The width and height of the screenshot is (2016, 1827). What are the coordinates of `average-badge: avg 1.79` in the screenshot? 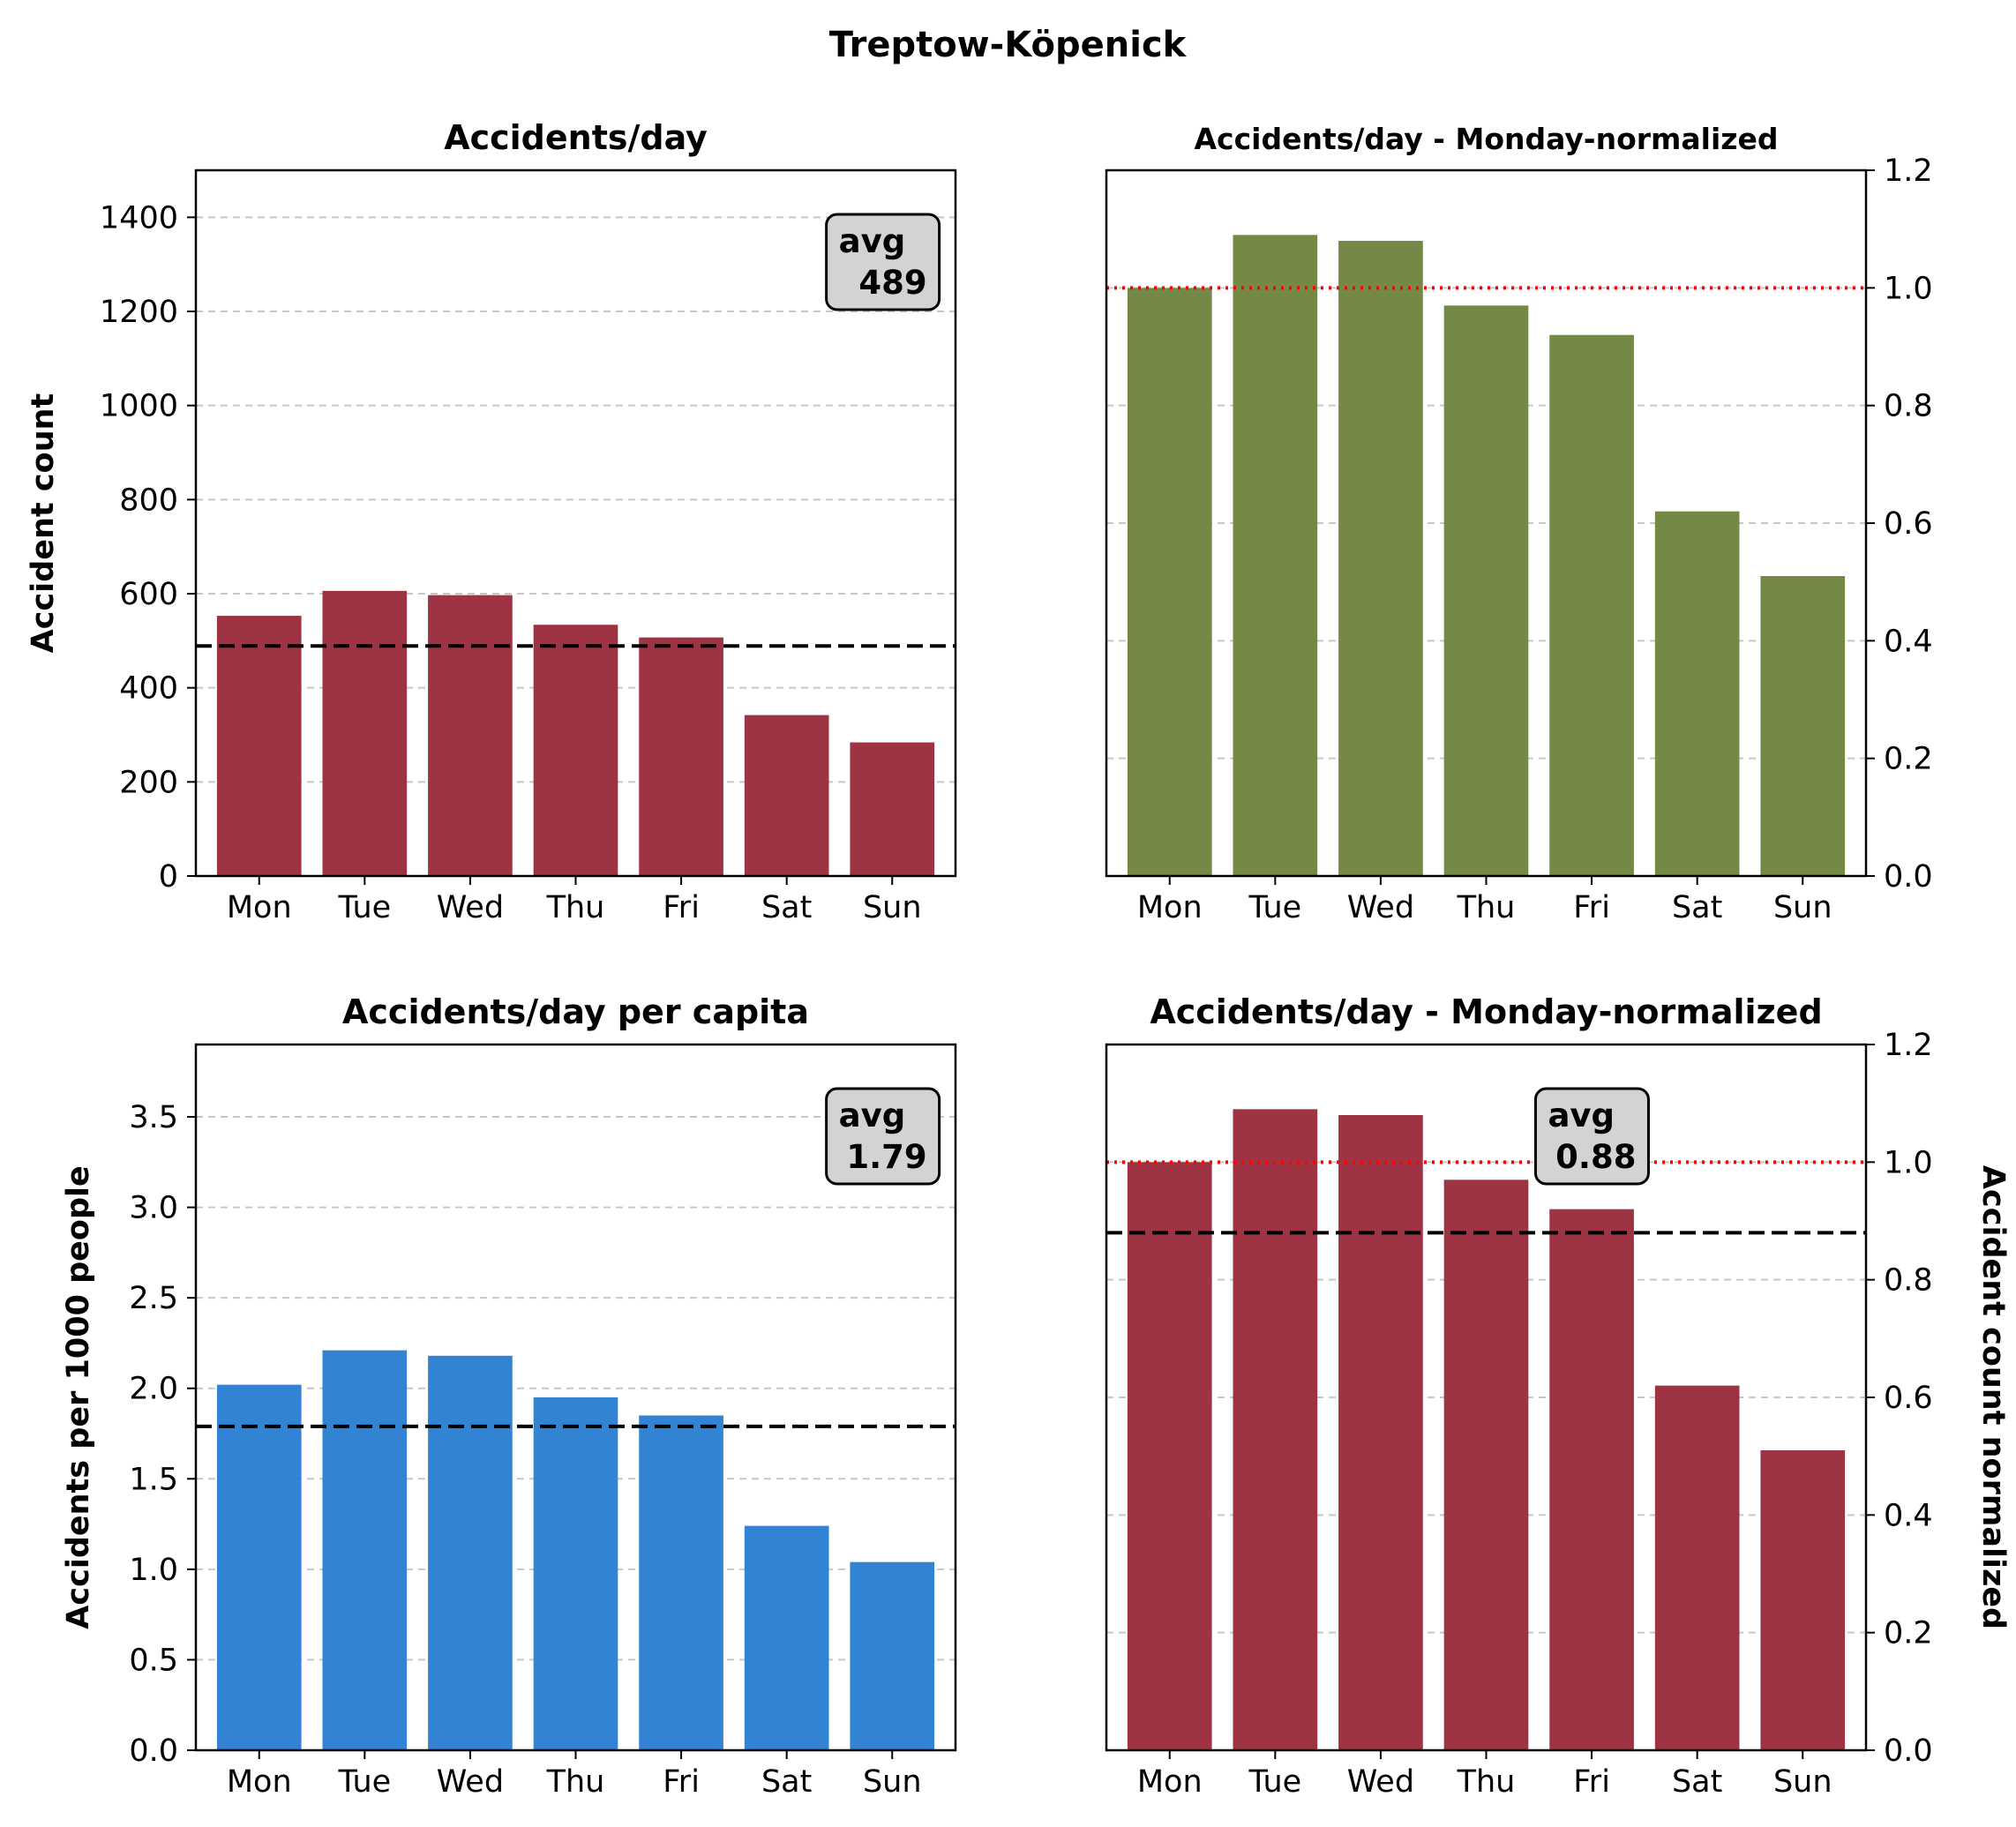 It's located at (883, 1136).